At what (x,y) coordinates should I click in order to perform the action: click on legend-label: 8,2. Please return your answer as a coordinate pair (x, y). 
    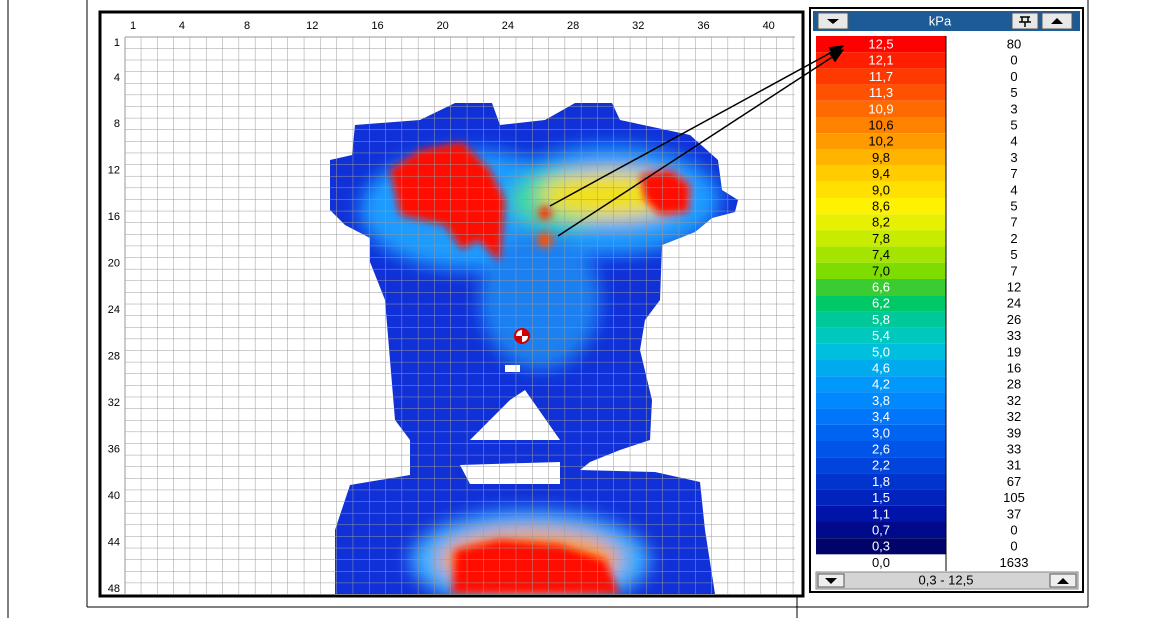
    Looking at the image, I should click on (881, 222).